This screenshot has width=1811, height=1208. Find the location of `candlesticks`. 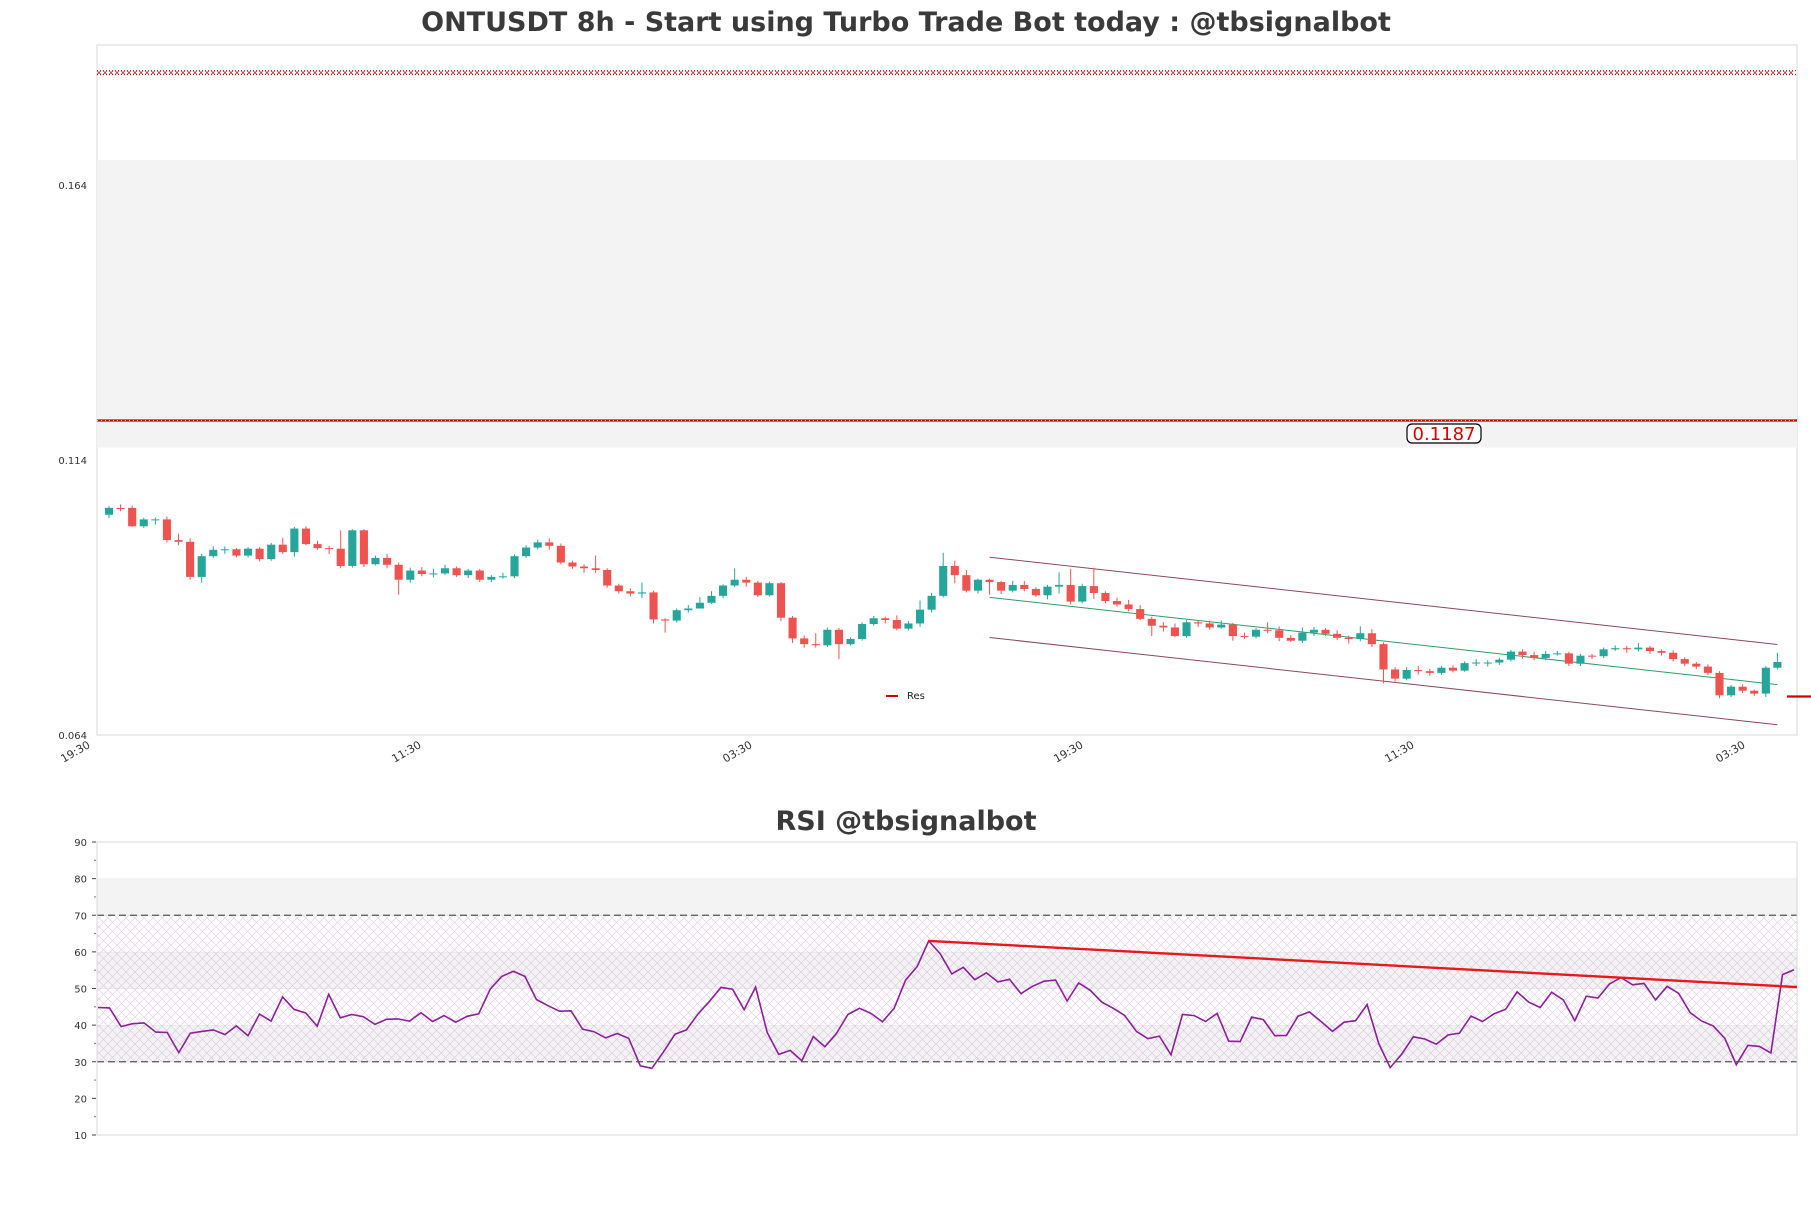

candlesticks is located at coordinates (943, 601).